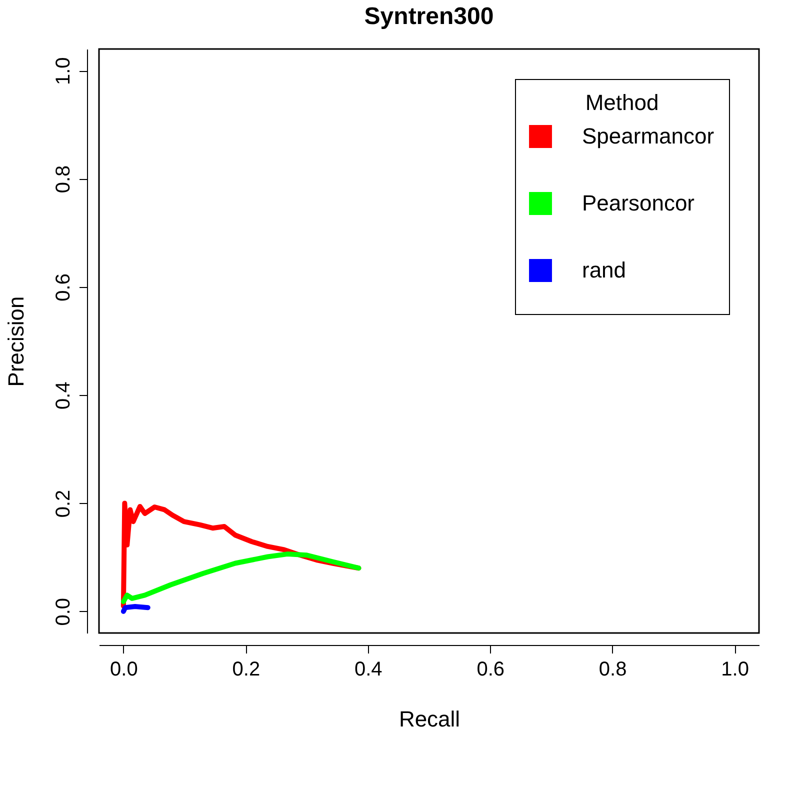 The width and height of the screenshot is (808, 794). What do you see at coordinates (648, 136) in the screenshot?
I see `legend-label: Spearmancor` at bounding box center [648, 136].